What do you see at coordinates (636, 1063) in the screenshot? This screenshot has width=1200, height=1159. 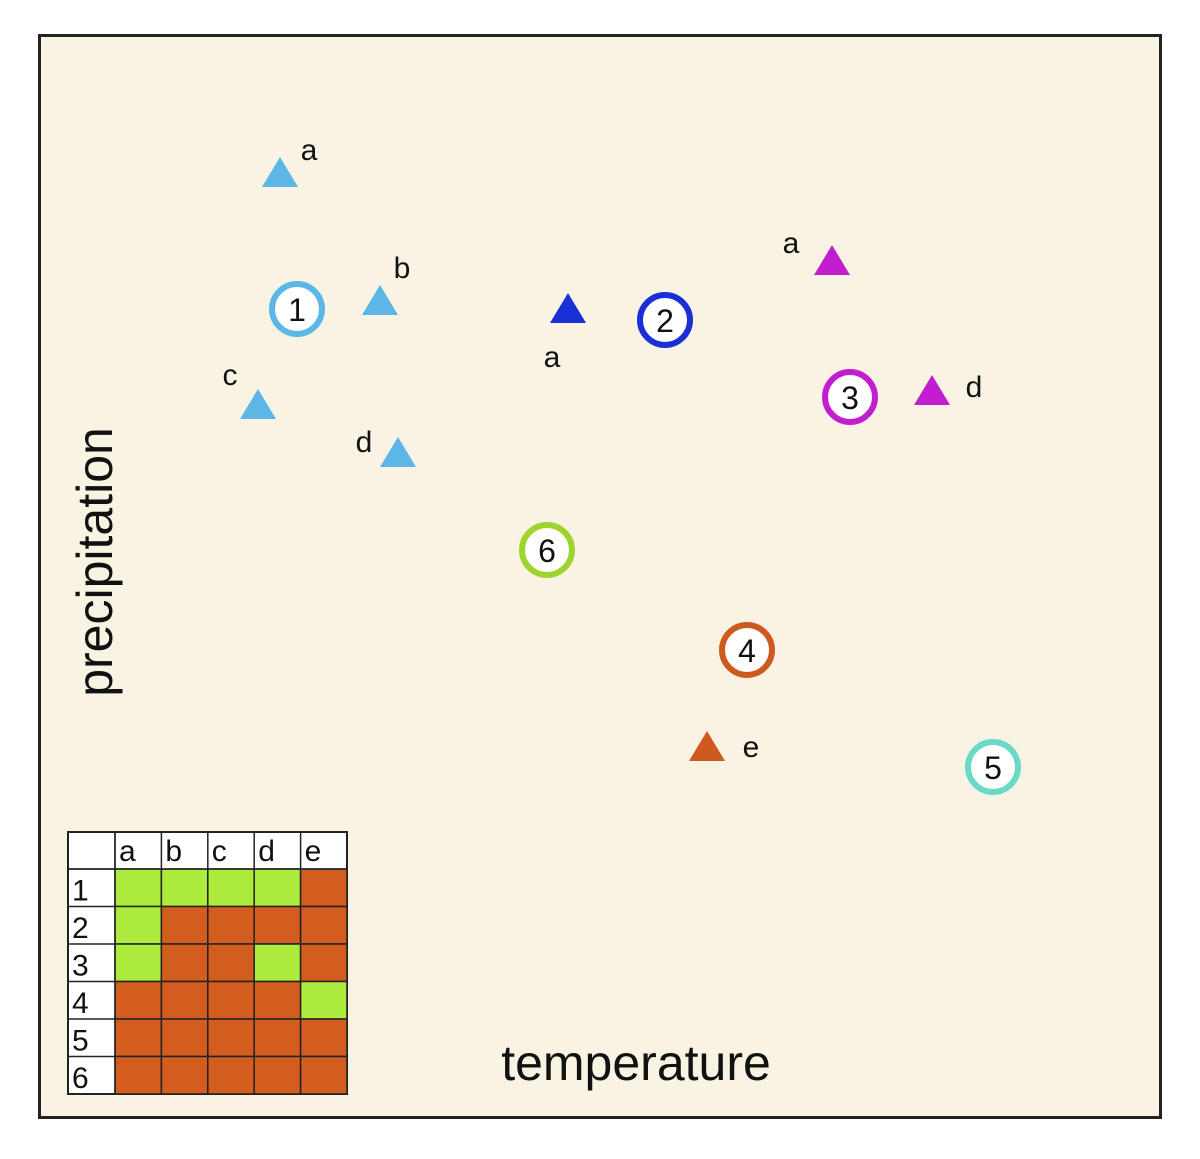 I see `x-axis-label: temperature` at bounding box center [636, 1063].